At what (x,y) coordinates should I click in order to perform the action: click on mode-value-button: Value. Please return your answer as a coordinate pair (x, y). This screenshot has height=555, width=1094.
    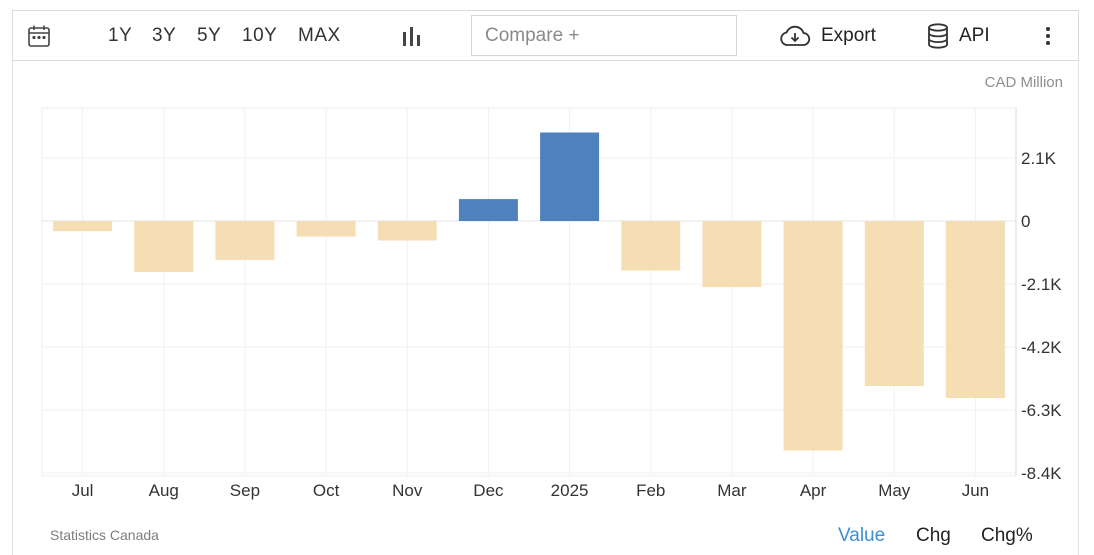
    Looking at the image, I should click on (862, 535).